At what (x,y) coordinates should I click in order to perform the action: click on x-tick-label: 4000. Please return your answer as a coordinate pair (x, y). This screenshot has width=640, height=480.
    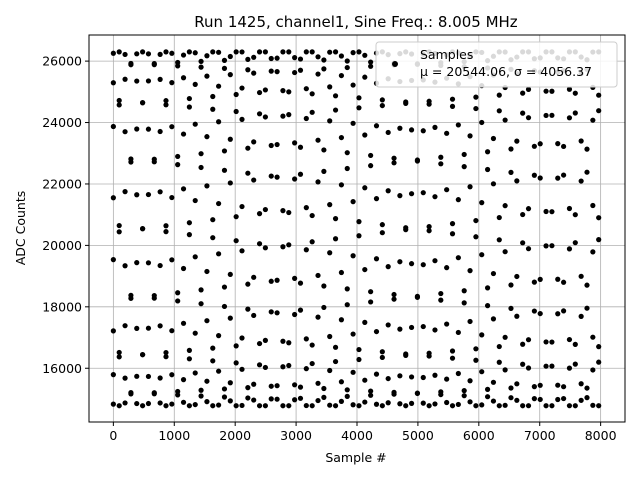
    Looking at the image, I should click on (357, 435).